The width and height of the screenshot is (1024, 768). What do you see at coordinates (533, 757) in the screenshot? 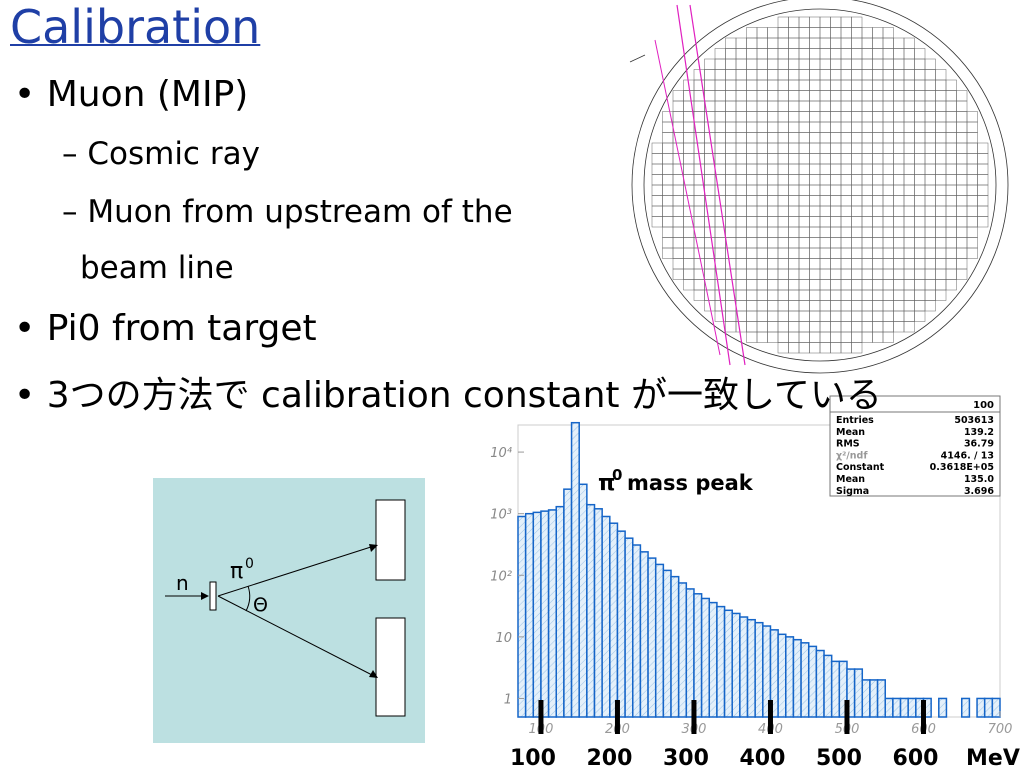
I see `marker-label: 100` at bounding box center [533, 757].